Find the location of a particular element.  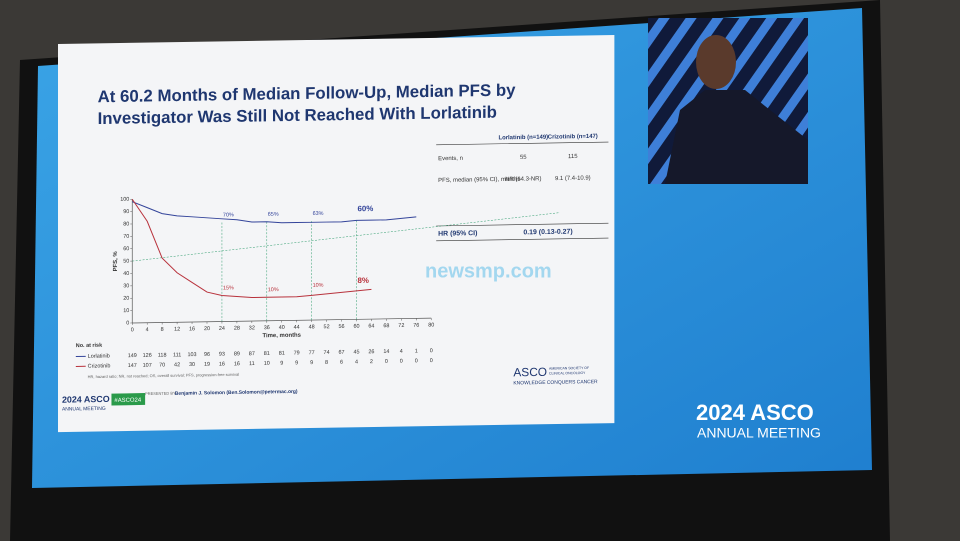

at-risk-count: 79 is located at coordinates (297, 353).